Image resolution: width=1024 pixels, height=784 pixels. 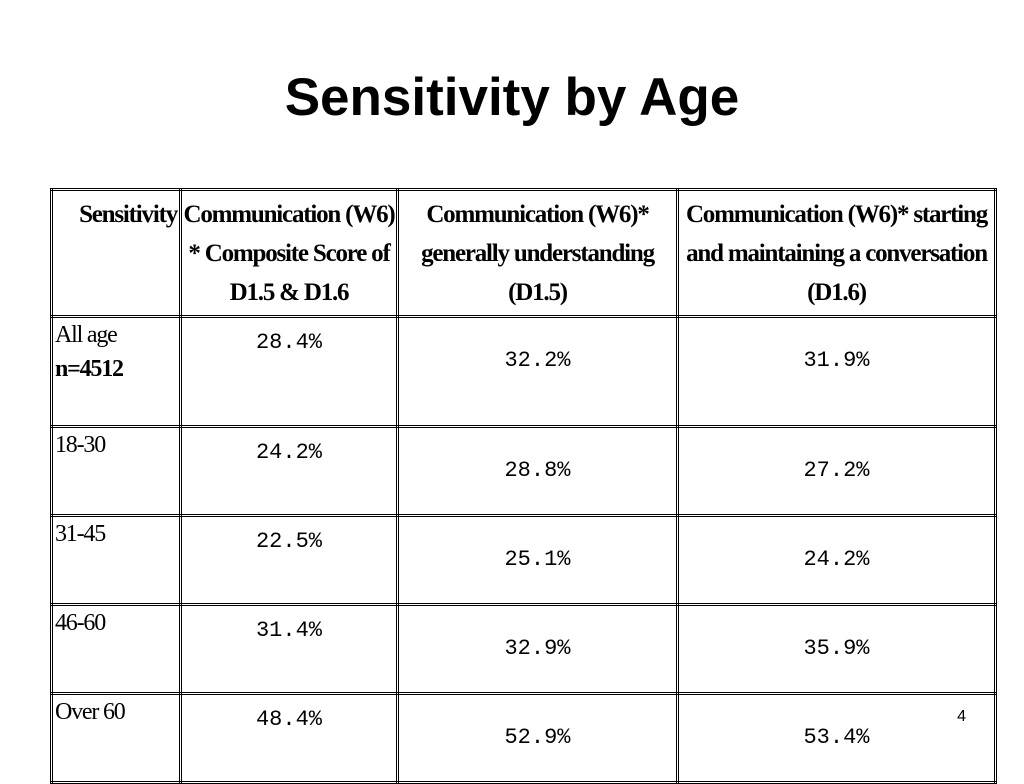 What do you see at coordinates (537, 560) in the screenshot?
I see `table-cell: 25.1%` at bounding box center [537, 560].